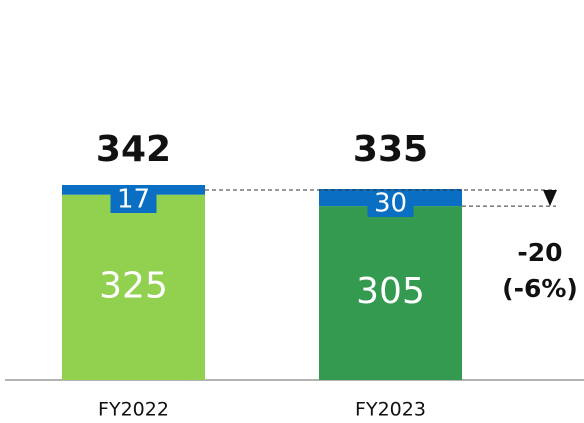  What do you see at coordinates (550, 198) in the screenshot?
I see `arrow` at bounding box center [550, 198].